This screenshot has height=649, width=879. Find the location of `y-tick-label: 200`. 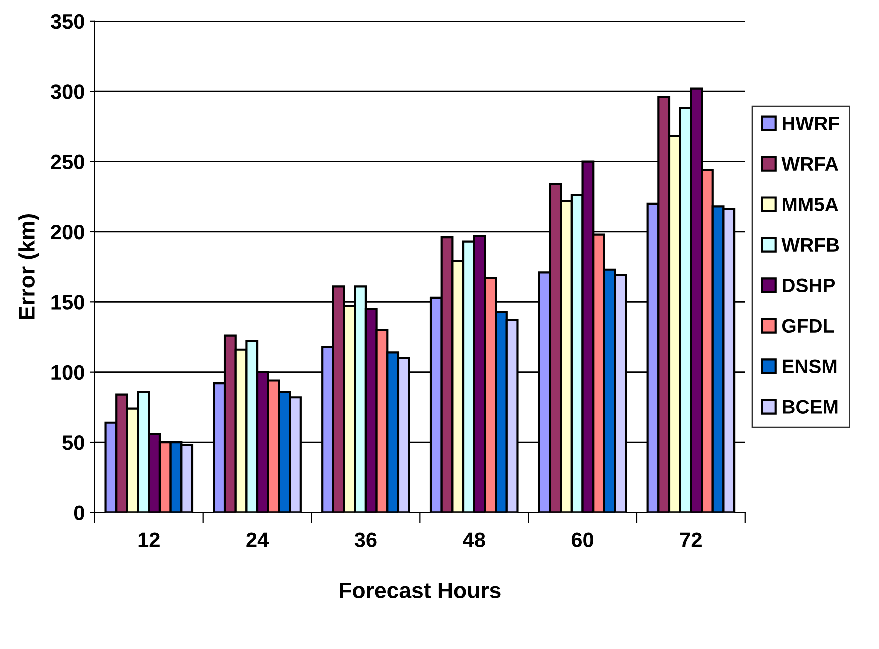

y-tick-label: 200 is located at coordinates (67, 232).